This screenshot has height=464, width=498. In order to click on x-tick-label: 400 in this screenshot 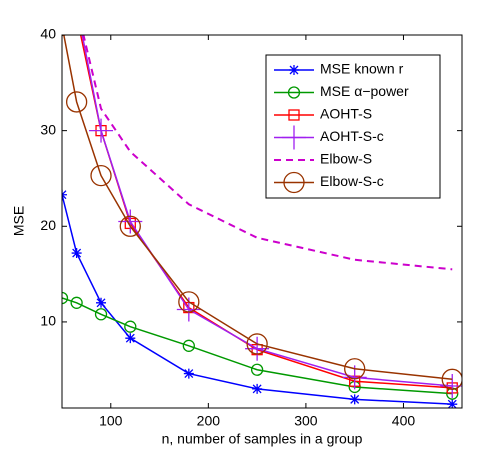, I will do `click(404, 421)`.